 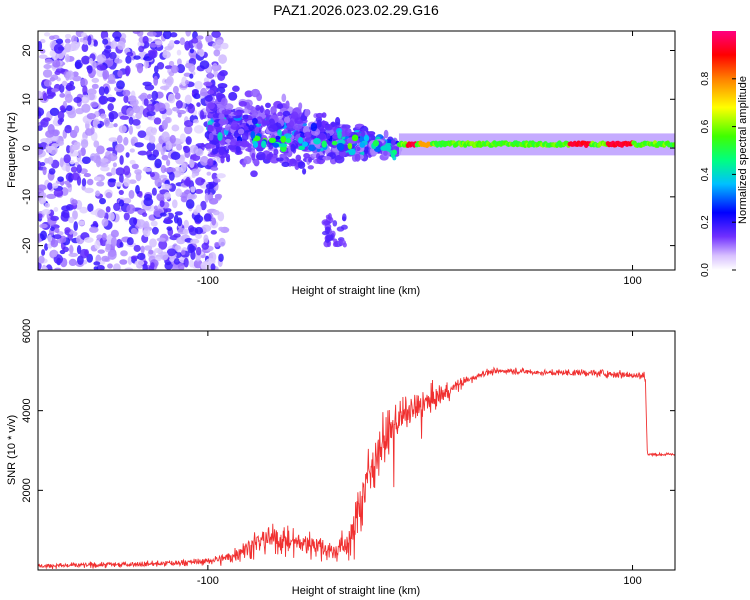 I want to click on x-tick-label: 100, so click(x=632, y=281).